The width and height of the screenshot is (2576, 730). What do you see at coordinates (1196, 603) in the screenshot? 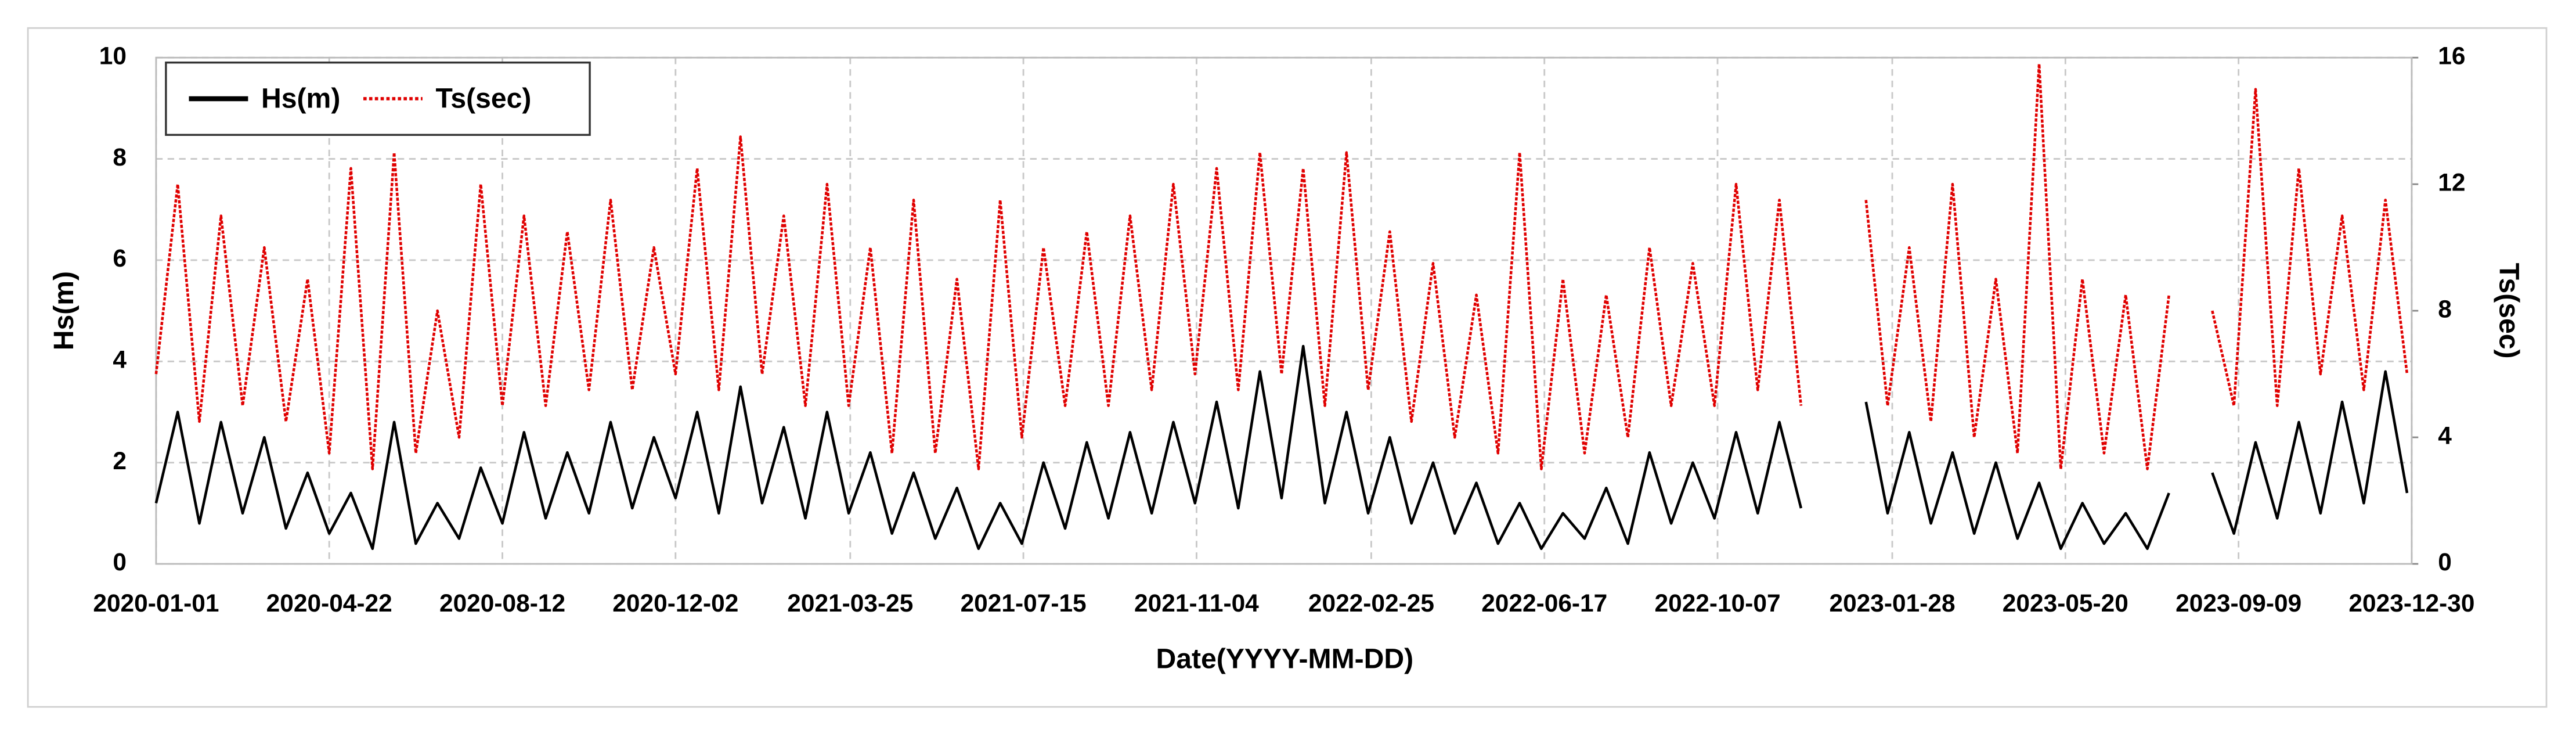
I see `x-tick-label: 2021-11-04` at bounding box center [1196, 603].